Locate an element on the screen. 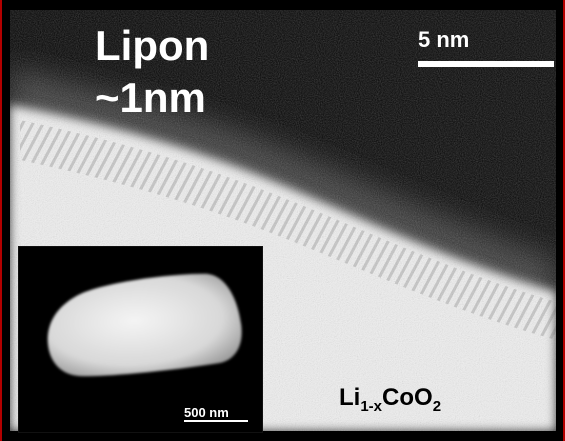  formula-li-subscript: 1-x is located at coordinates (371, 406).